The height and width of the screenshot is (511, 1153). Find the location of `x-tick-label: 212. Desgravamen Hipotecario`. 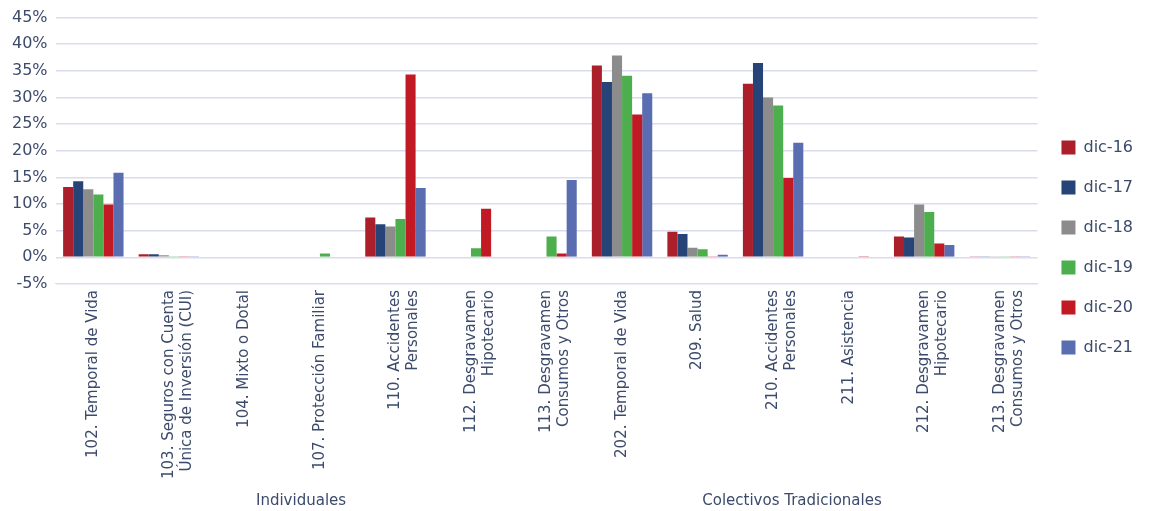

x-tick-label: 212. Desgravamen Hipotecario is located at coordinates (932, 361).